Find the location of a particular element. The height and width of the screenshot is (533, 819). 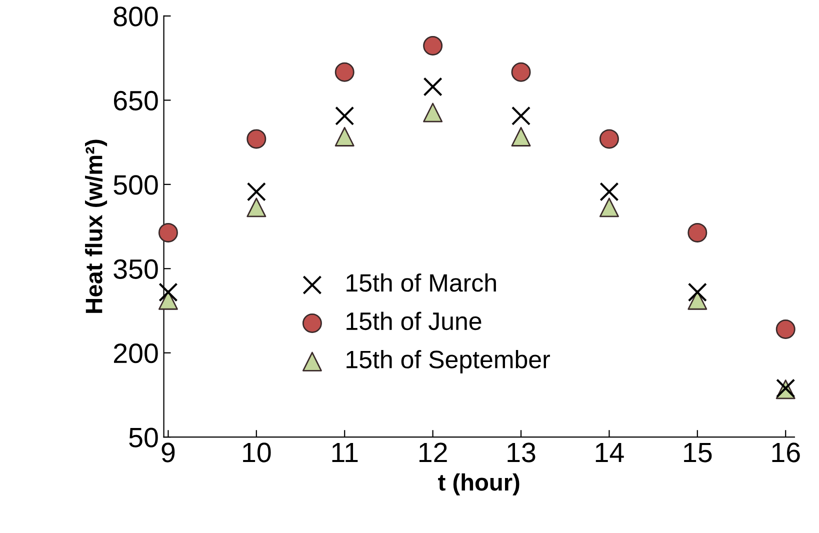

x-tick-label: 9 is located at coordinates (168, 452).